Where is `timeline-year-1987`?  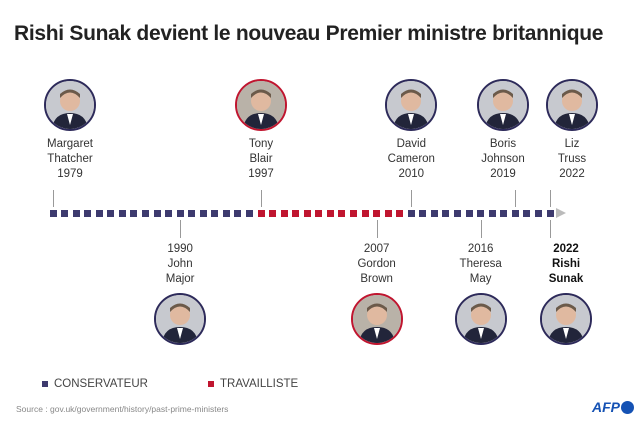
timeline-year-1987 is located at coordinates (145, 213).